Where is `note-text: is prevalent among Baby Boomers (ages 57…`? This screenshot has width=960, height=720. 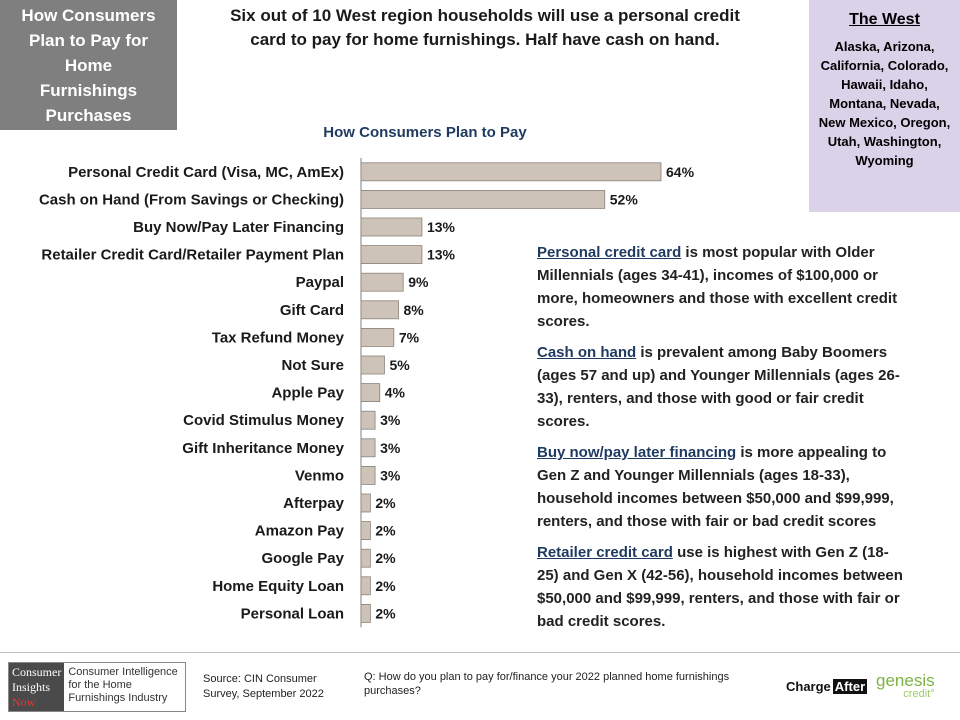 note-text: is prevalent among Baby Boomers (ages 57… is located at coordinates (718, 387).